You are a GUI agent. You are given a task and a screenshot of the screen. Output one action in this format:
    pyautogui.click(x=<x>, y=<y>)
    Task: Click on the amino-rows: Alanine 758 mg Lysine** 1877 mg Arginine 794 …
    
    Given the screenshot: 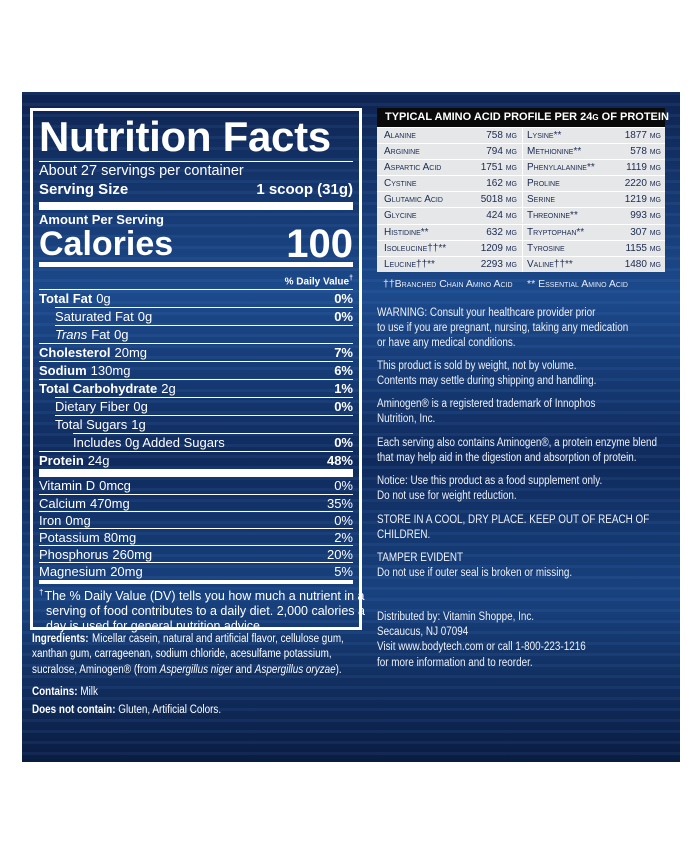 What is the action you would take?
    pyautogui.click(x=521, y=199)
    